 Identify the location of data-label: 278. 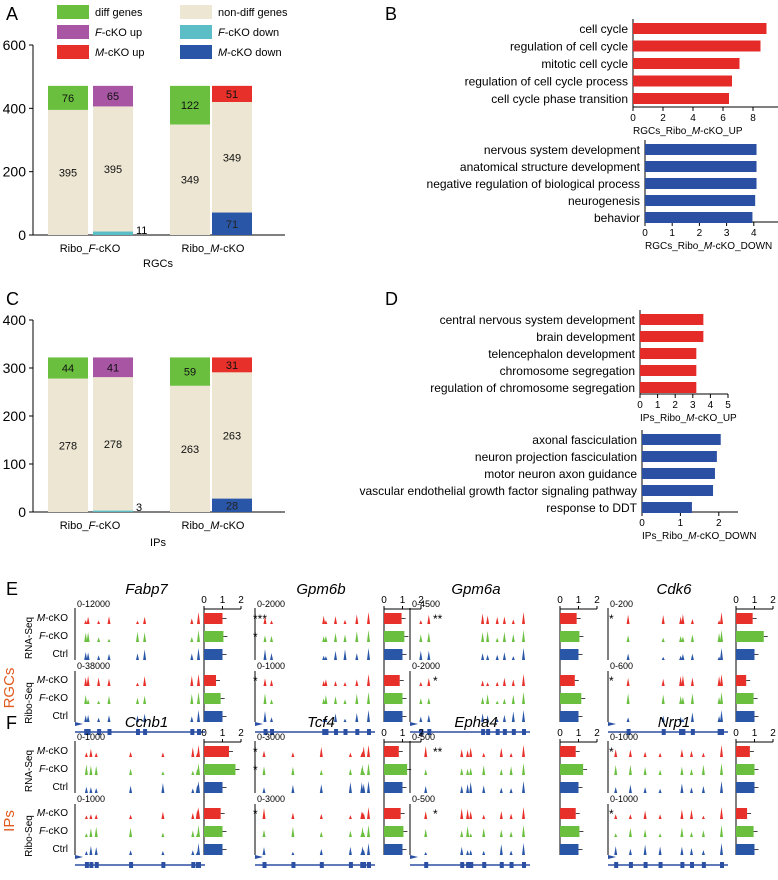
(68, 446).